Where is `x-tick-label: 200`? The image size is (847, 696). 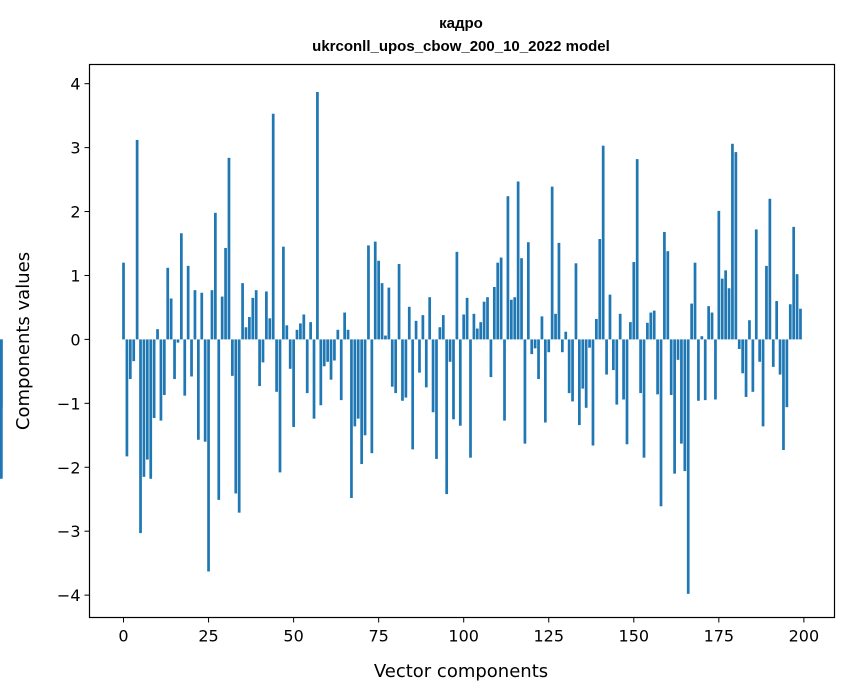 x-tick-label: 200 is located at coordinates (804, 636).